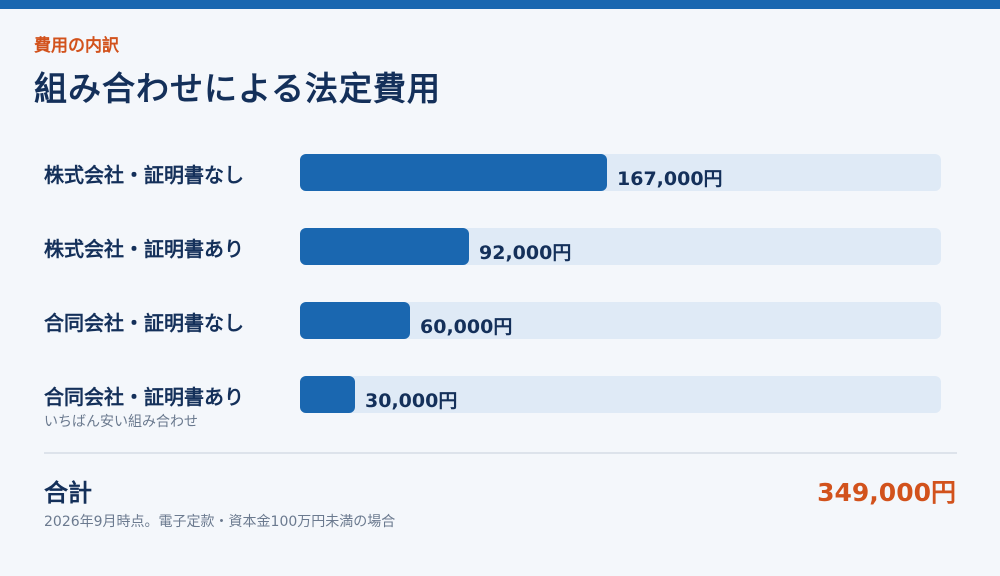 Image resolution: width=1000 pixels, height=576 pixels. Describe the element at coordinates (144, 323) in the screenshot. I see `category-label: 合同会社・証明書なし` at that location.